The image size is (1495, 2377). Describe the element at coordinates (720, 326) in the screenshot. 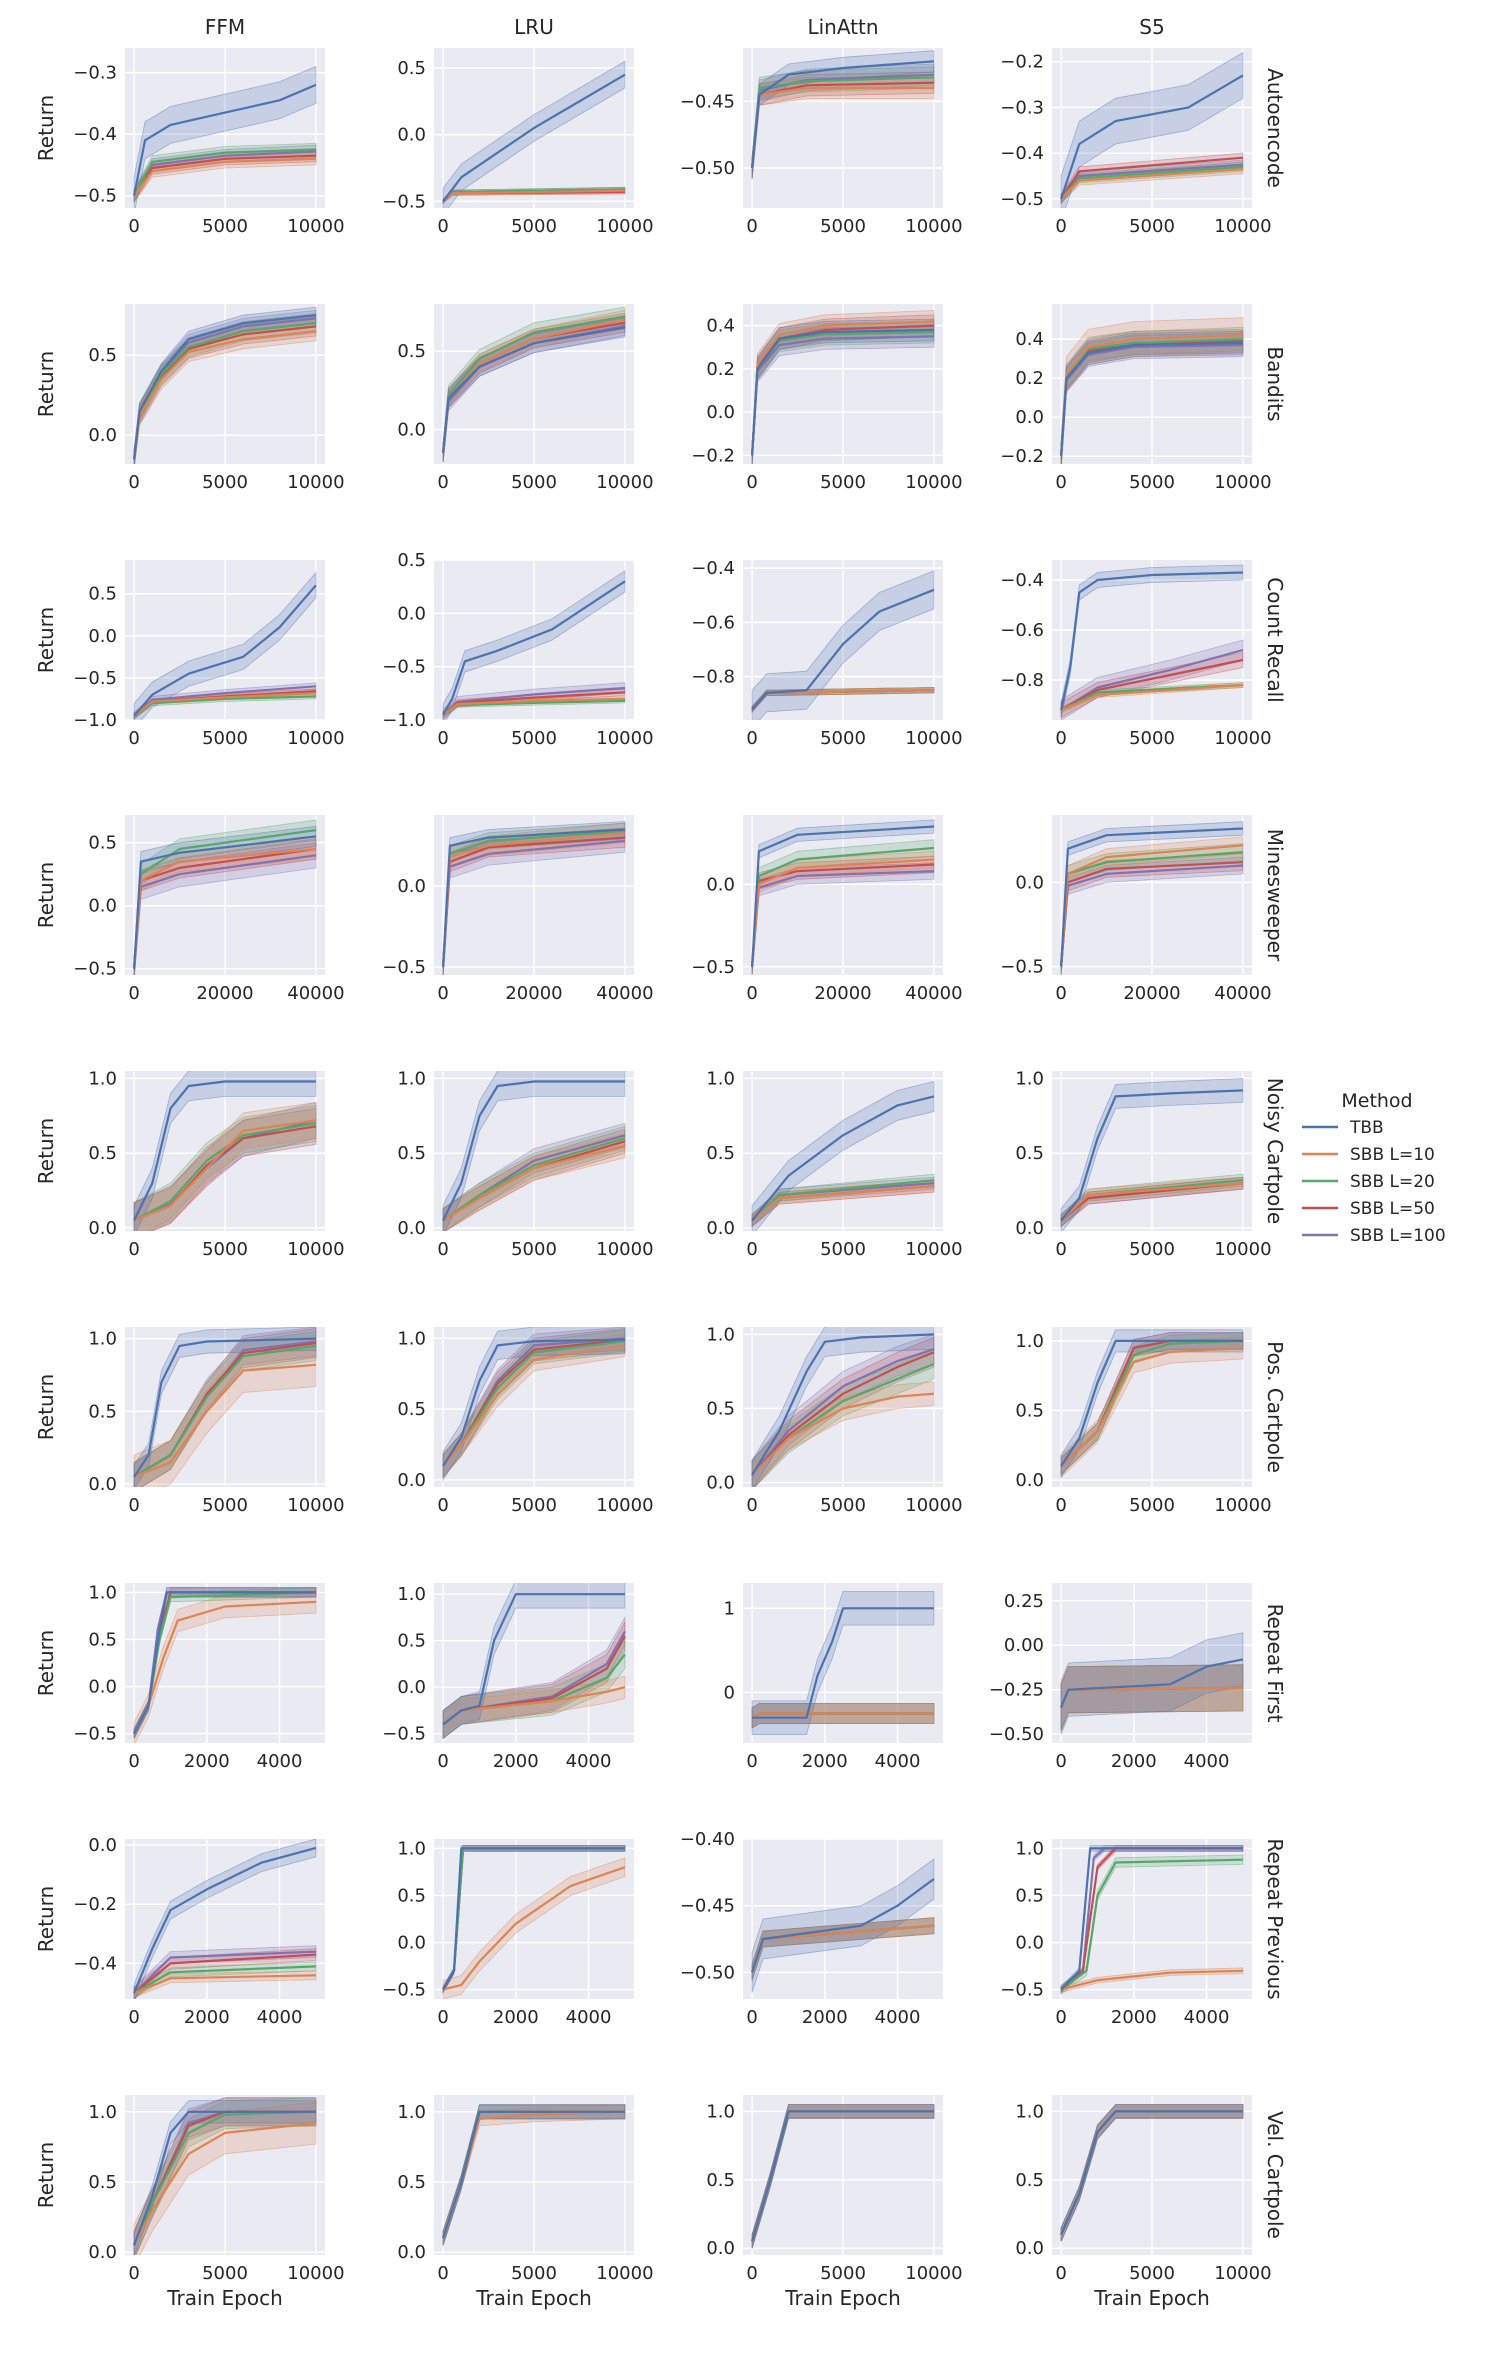

I see `y-tick-label: 0.4` at that location.